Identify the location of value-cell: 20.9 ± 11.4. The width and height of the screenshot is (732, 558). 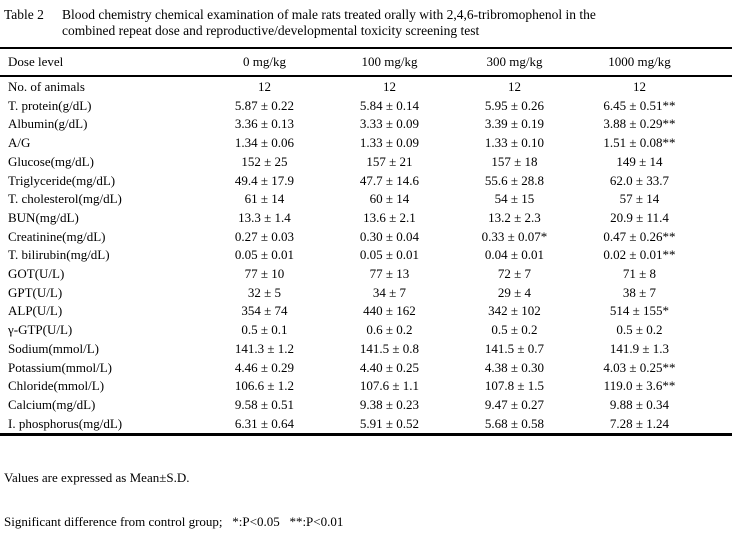
(639, 217).